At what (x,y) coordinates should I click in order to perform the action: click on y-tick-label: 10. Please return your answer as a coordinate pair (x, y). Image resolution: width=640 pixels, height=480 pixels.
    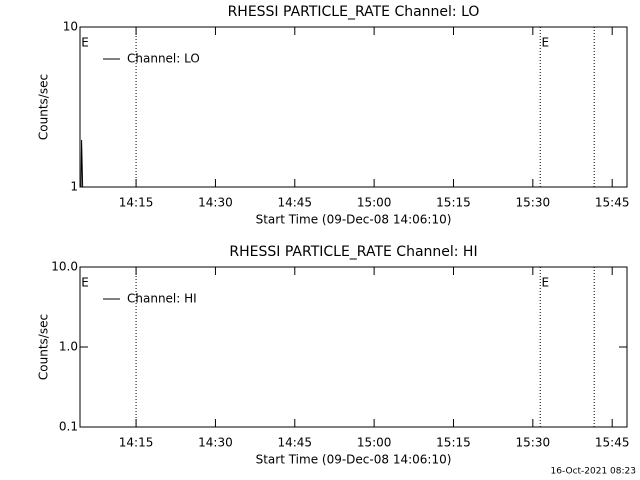
    Looking at the image, I should click on (70, 27).